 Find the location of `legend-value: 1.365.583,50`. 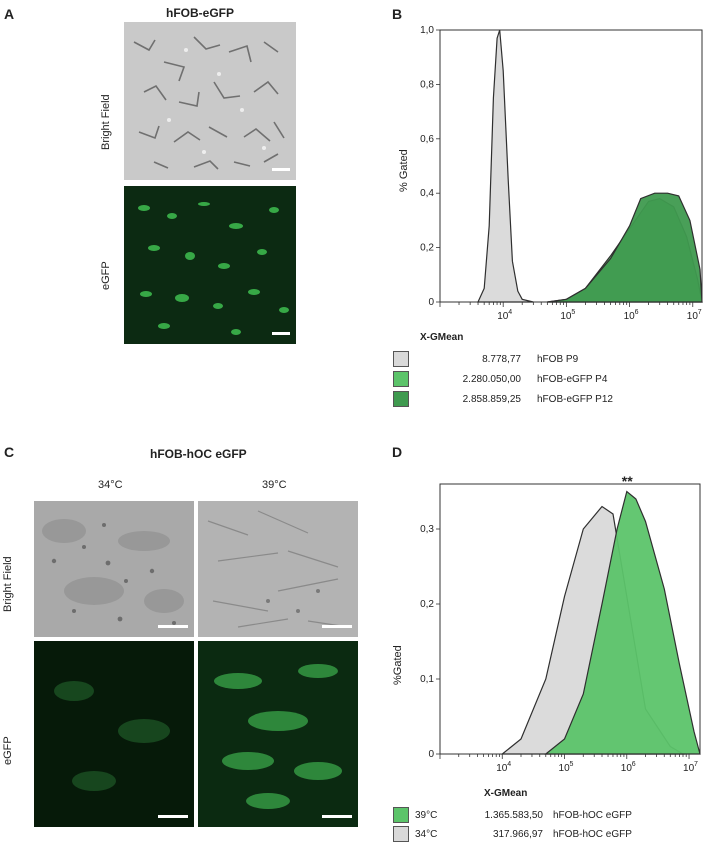

legend-value: 1.365.583,50 is located at coordinates (513, 815).